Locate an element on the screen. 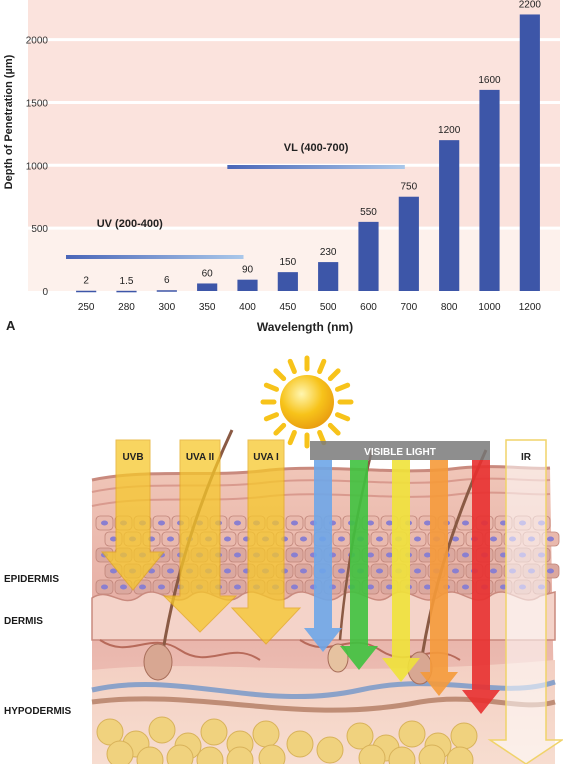 This screenshot has width=563, height=764. ir-label: IR is located at coordinates (526, 457).